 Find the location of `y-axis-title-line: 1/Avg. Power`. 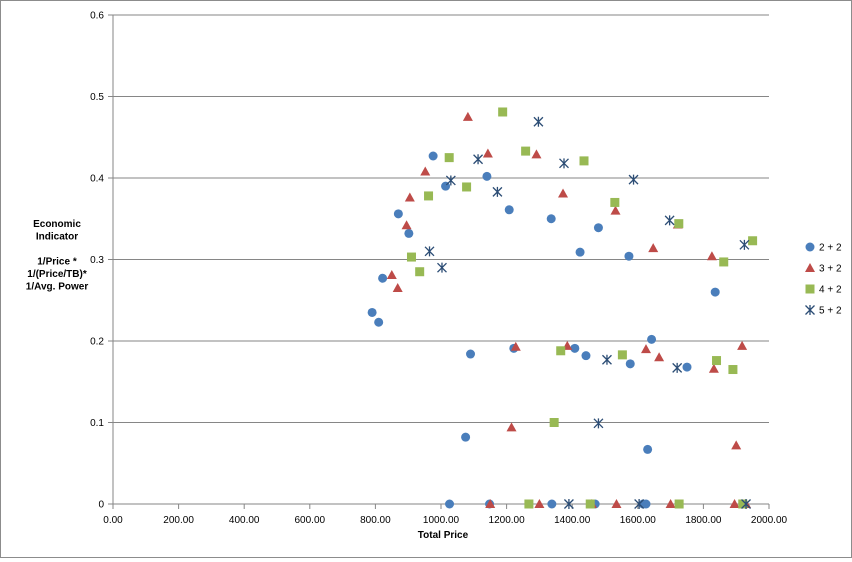

y-axis-title-line: 1/Avg. Power is located at coordinates (57, 287).